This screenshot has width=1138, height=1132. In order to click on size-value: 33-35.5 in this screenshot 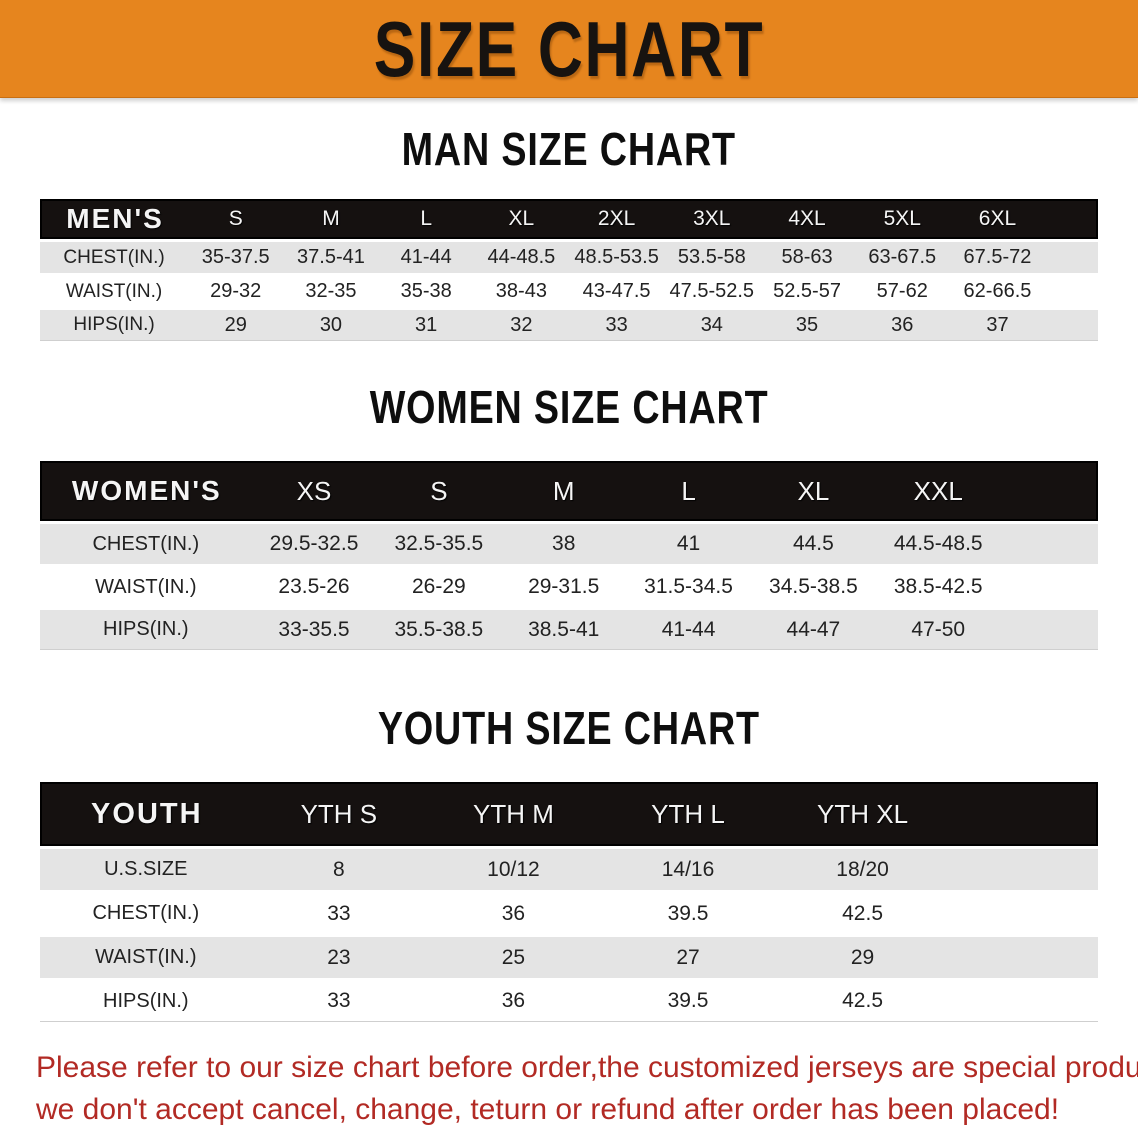, I will do `click(314, 630)`.